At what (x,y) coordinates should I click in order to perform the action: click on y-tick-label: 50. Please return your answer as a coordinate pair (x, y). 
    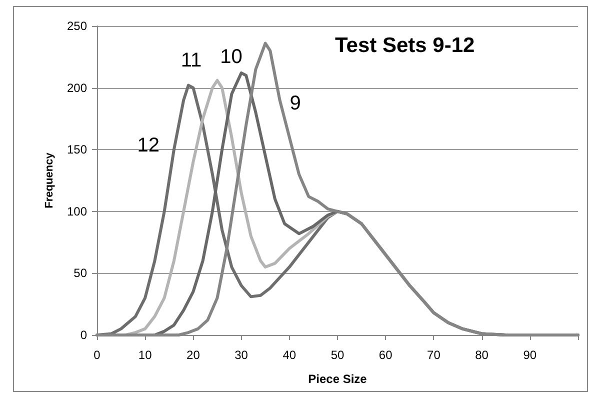
    Looking at the image, I should click on (81, 273).